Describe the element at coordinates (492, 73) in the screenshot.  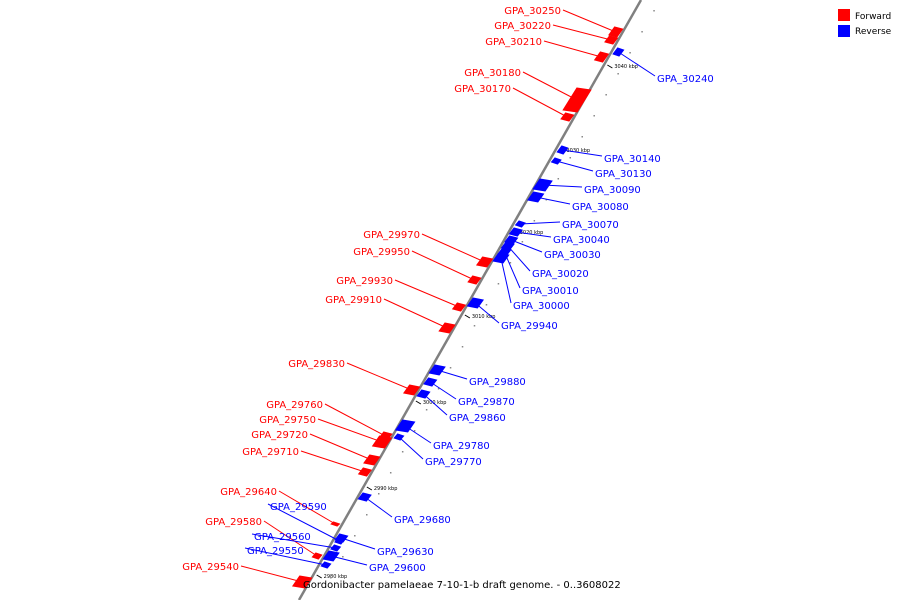
I see `gene-label: GPA_30180` at that location.